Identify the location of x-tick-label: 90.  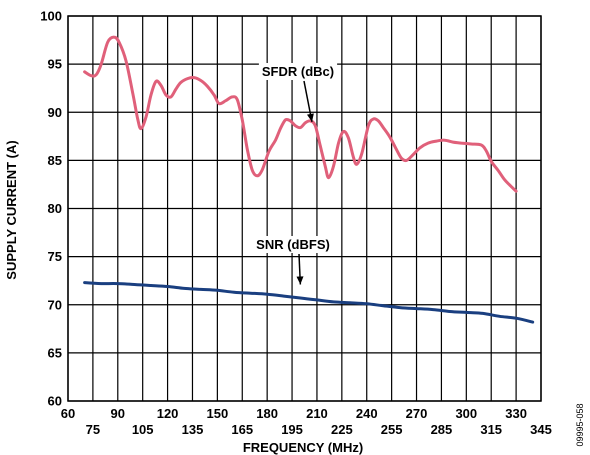
(118, 413).